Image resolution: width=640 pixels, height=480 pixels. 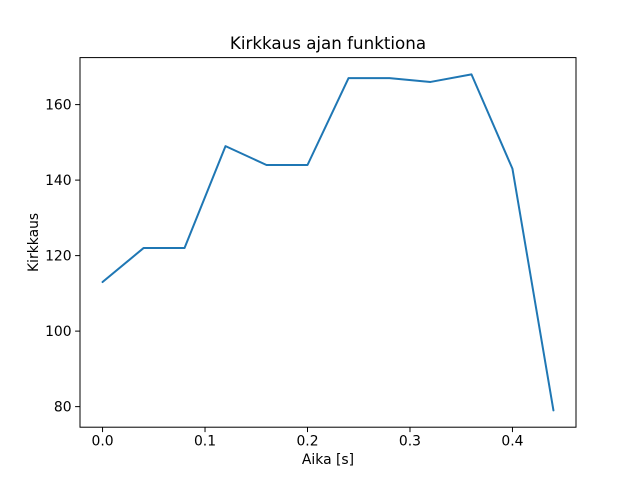 What do you see at coordinates (102, 442) in the screenshot?
I see `x-tick-label: 0.0` at bounding box center [102, 442].